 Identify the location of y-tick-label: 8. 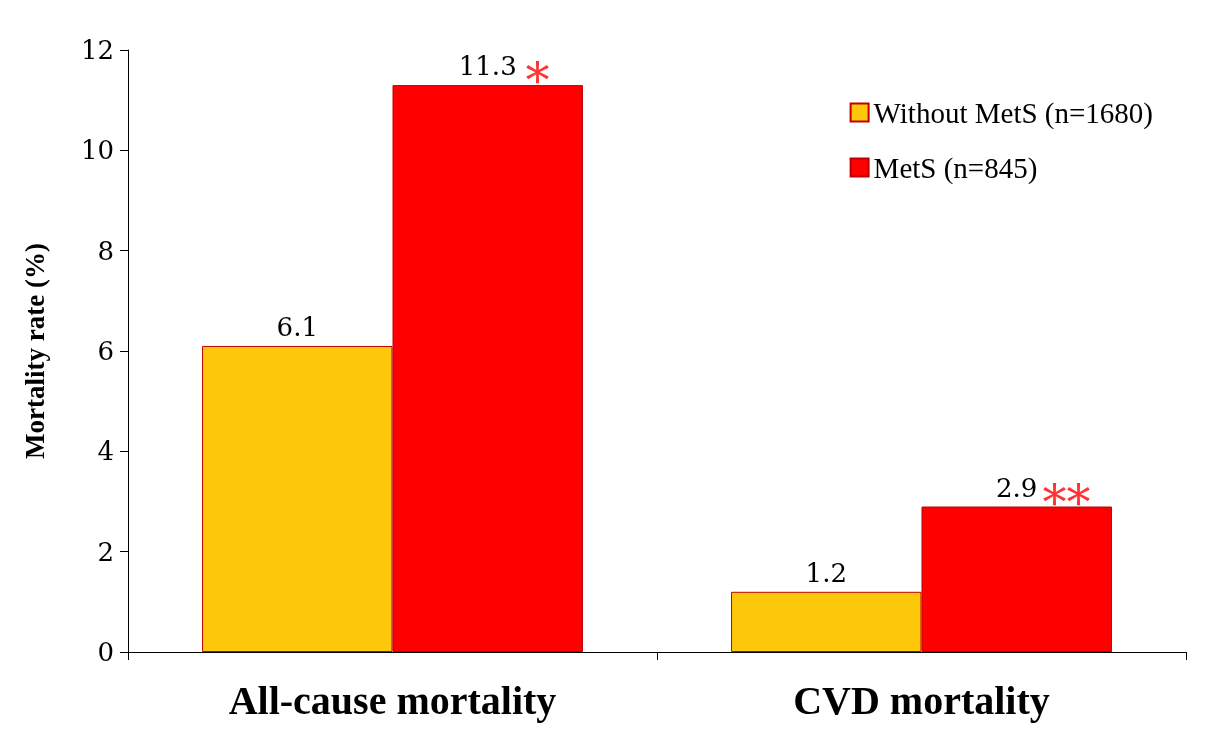
(105, 250).